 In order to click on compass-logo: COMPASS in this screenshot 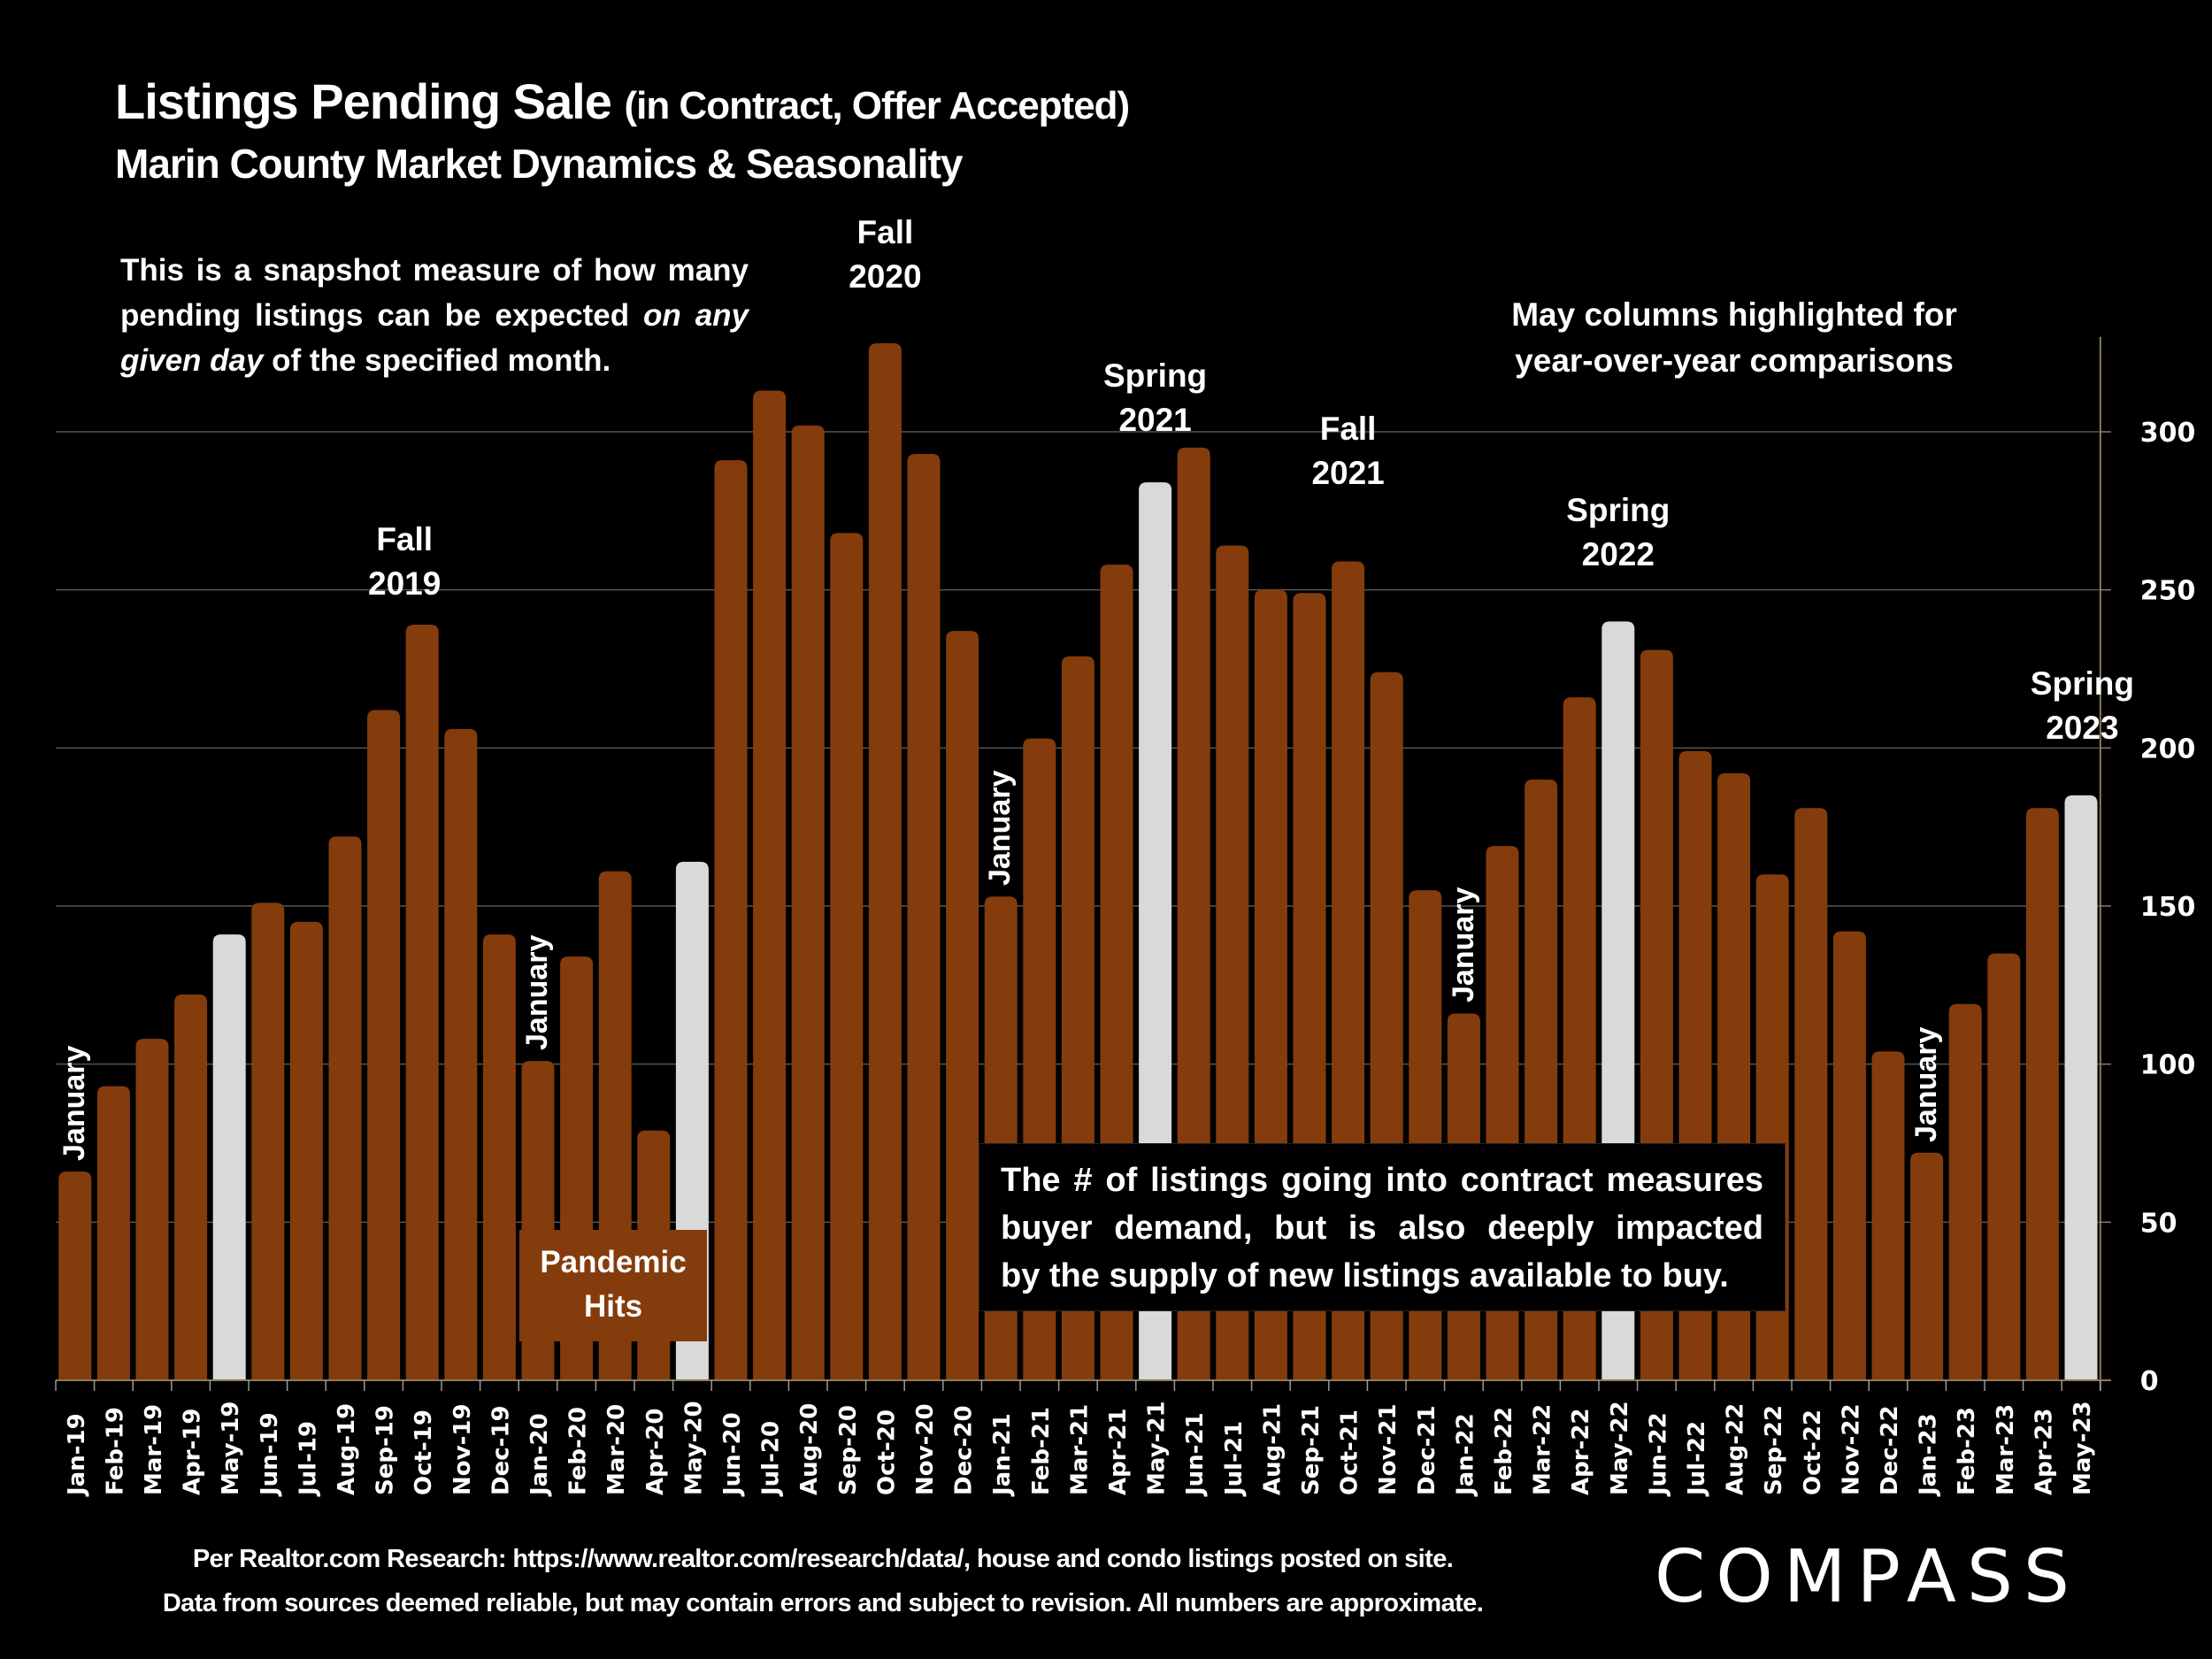, I will do `click(1903, 1584)`.